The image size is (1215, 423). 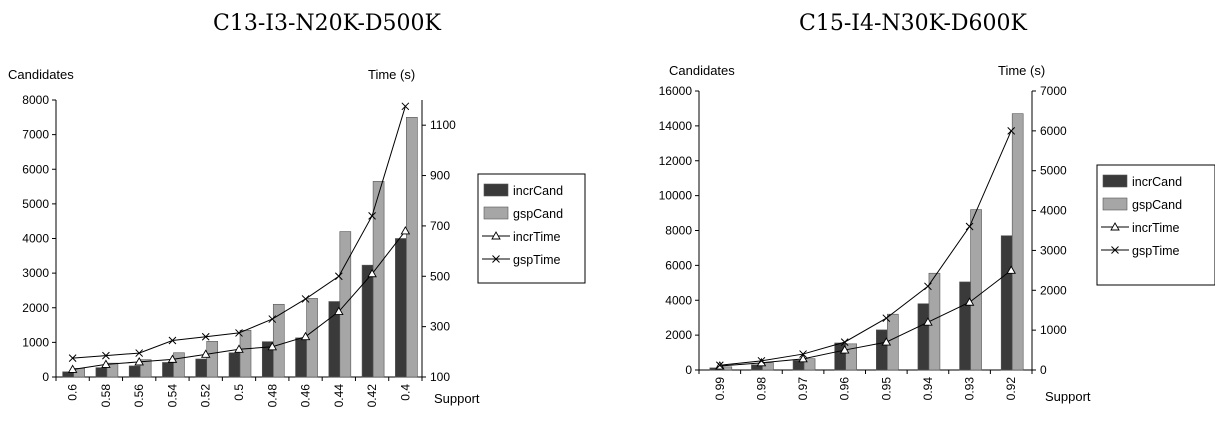 What do you see at coordinates (1053, 330) in the screenshot?
I see `y-right-tick-label: 1000` at bounding box center [1053, 330].